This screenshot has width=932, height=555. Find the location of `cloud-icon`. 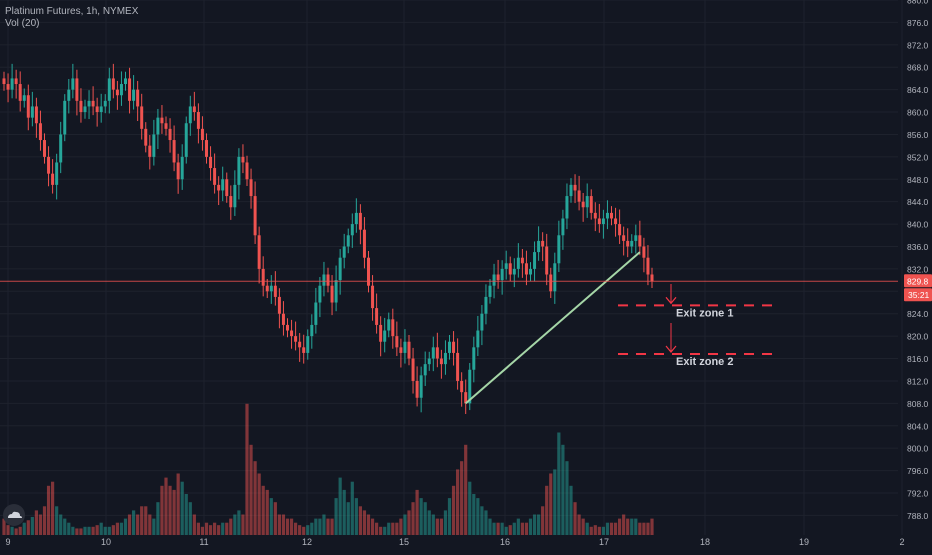

cloud-icon is located at coordinates (15, 514).